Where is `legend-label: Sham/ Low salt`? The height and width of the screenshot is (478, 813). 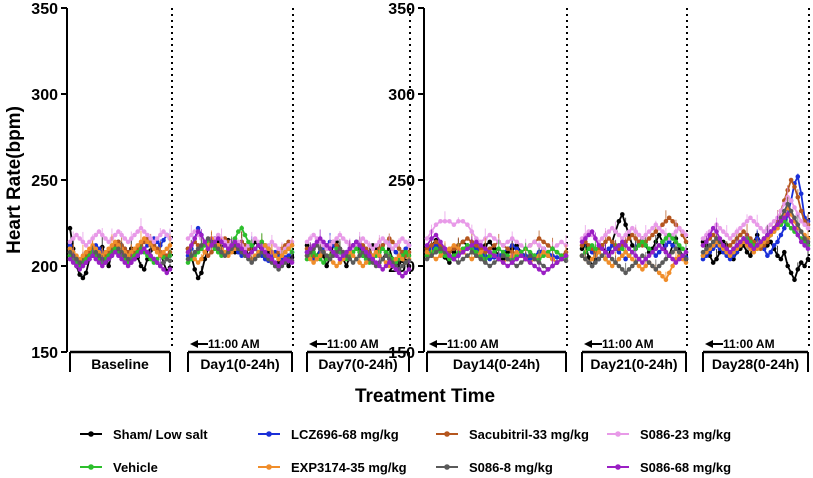
legend-label: Sham/ Low salt is located at coordinates (160, 434).